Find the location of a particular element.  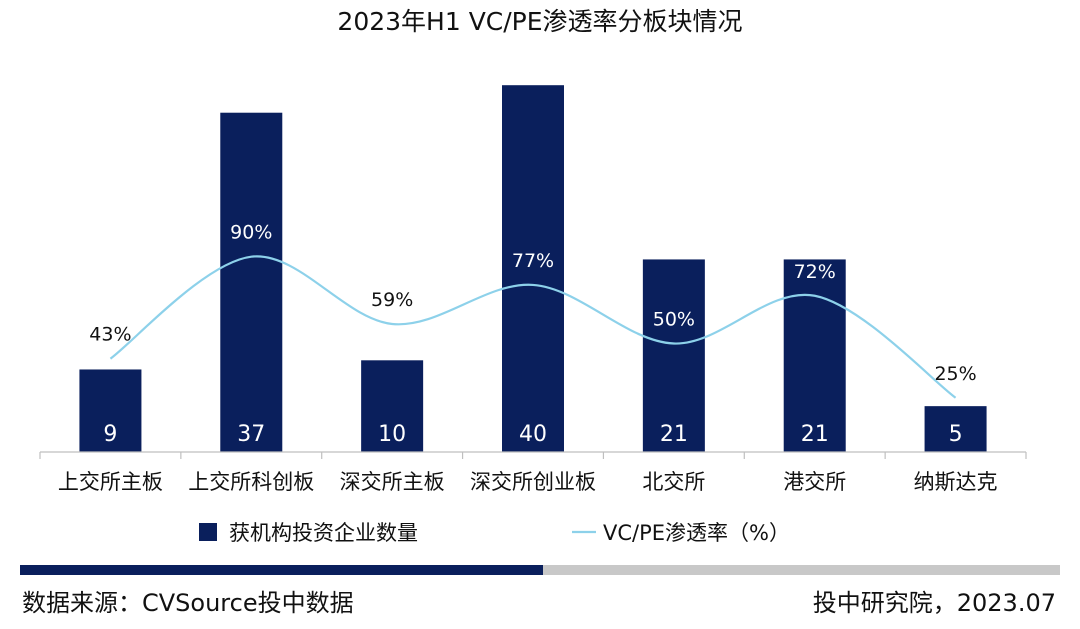

x-tick-label: 港交所 is located at coordinates (814, 482).